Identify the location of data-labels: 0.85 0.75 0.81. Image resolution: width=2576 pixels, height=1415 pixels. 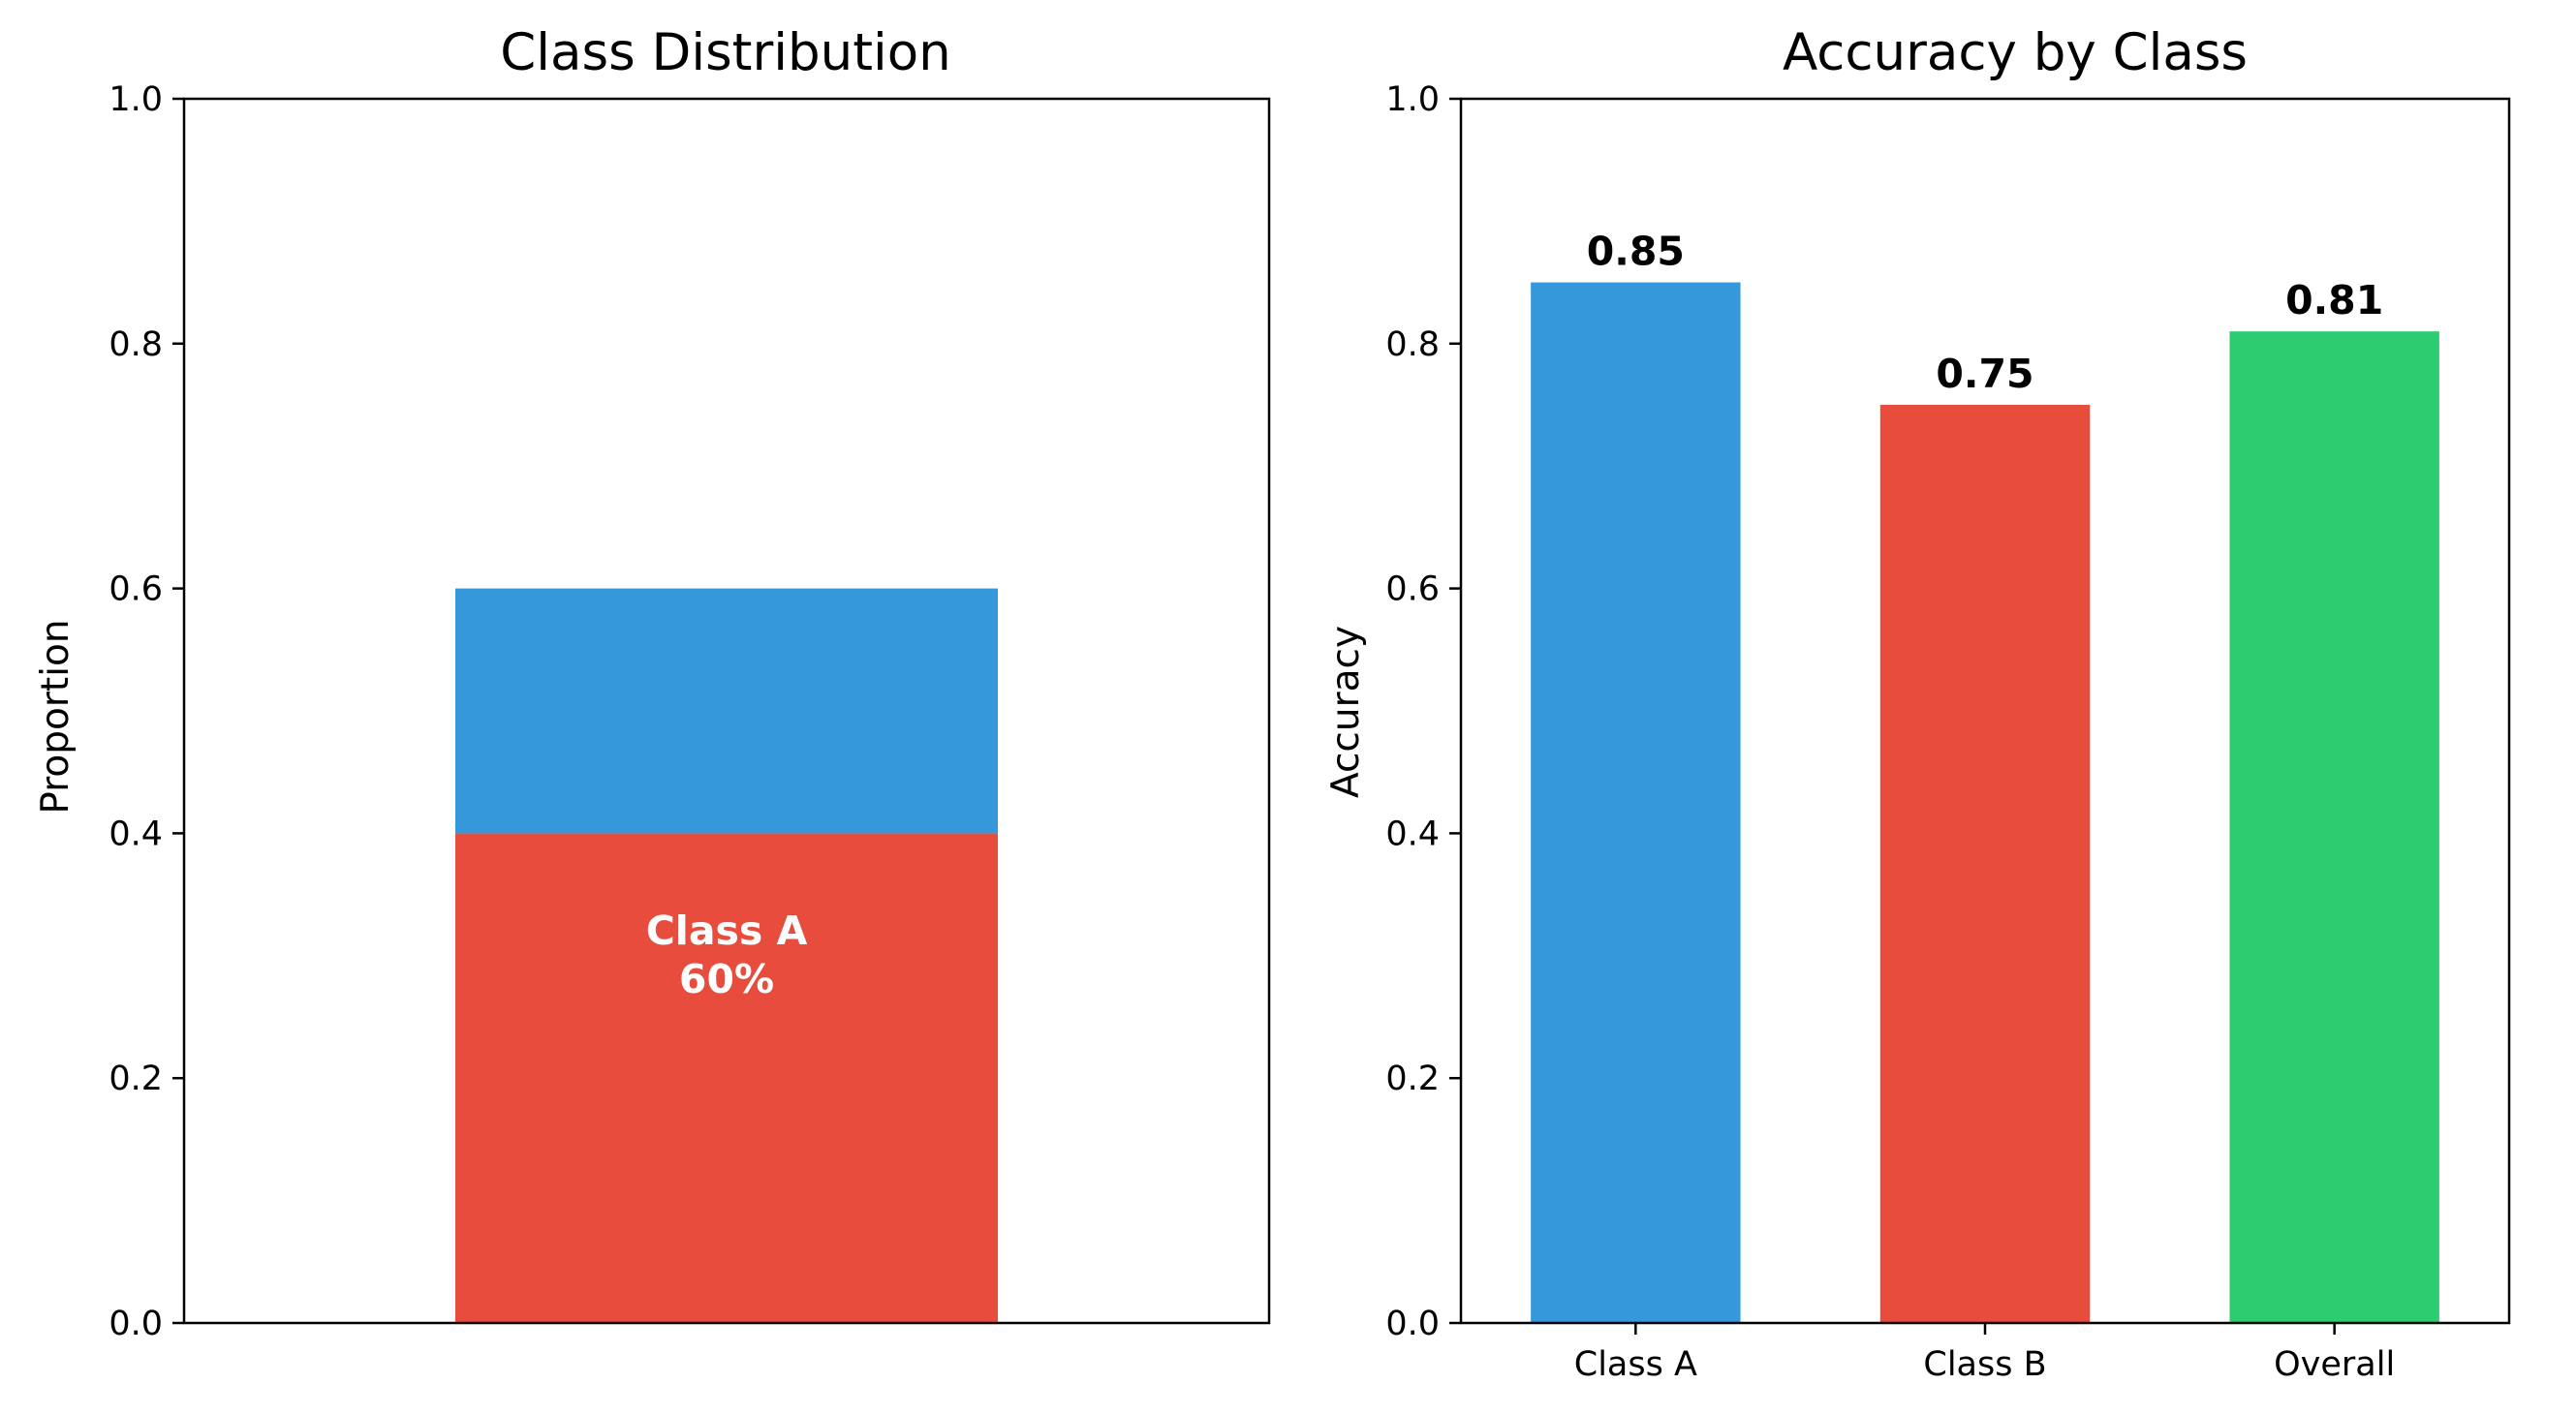
(1985, 313).